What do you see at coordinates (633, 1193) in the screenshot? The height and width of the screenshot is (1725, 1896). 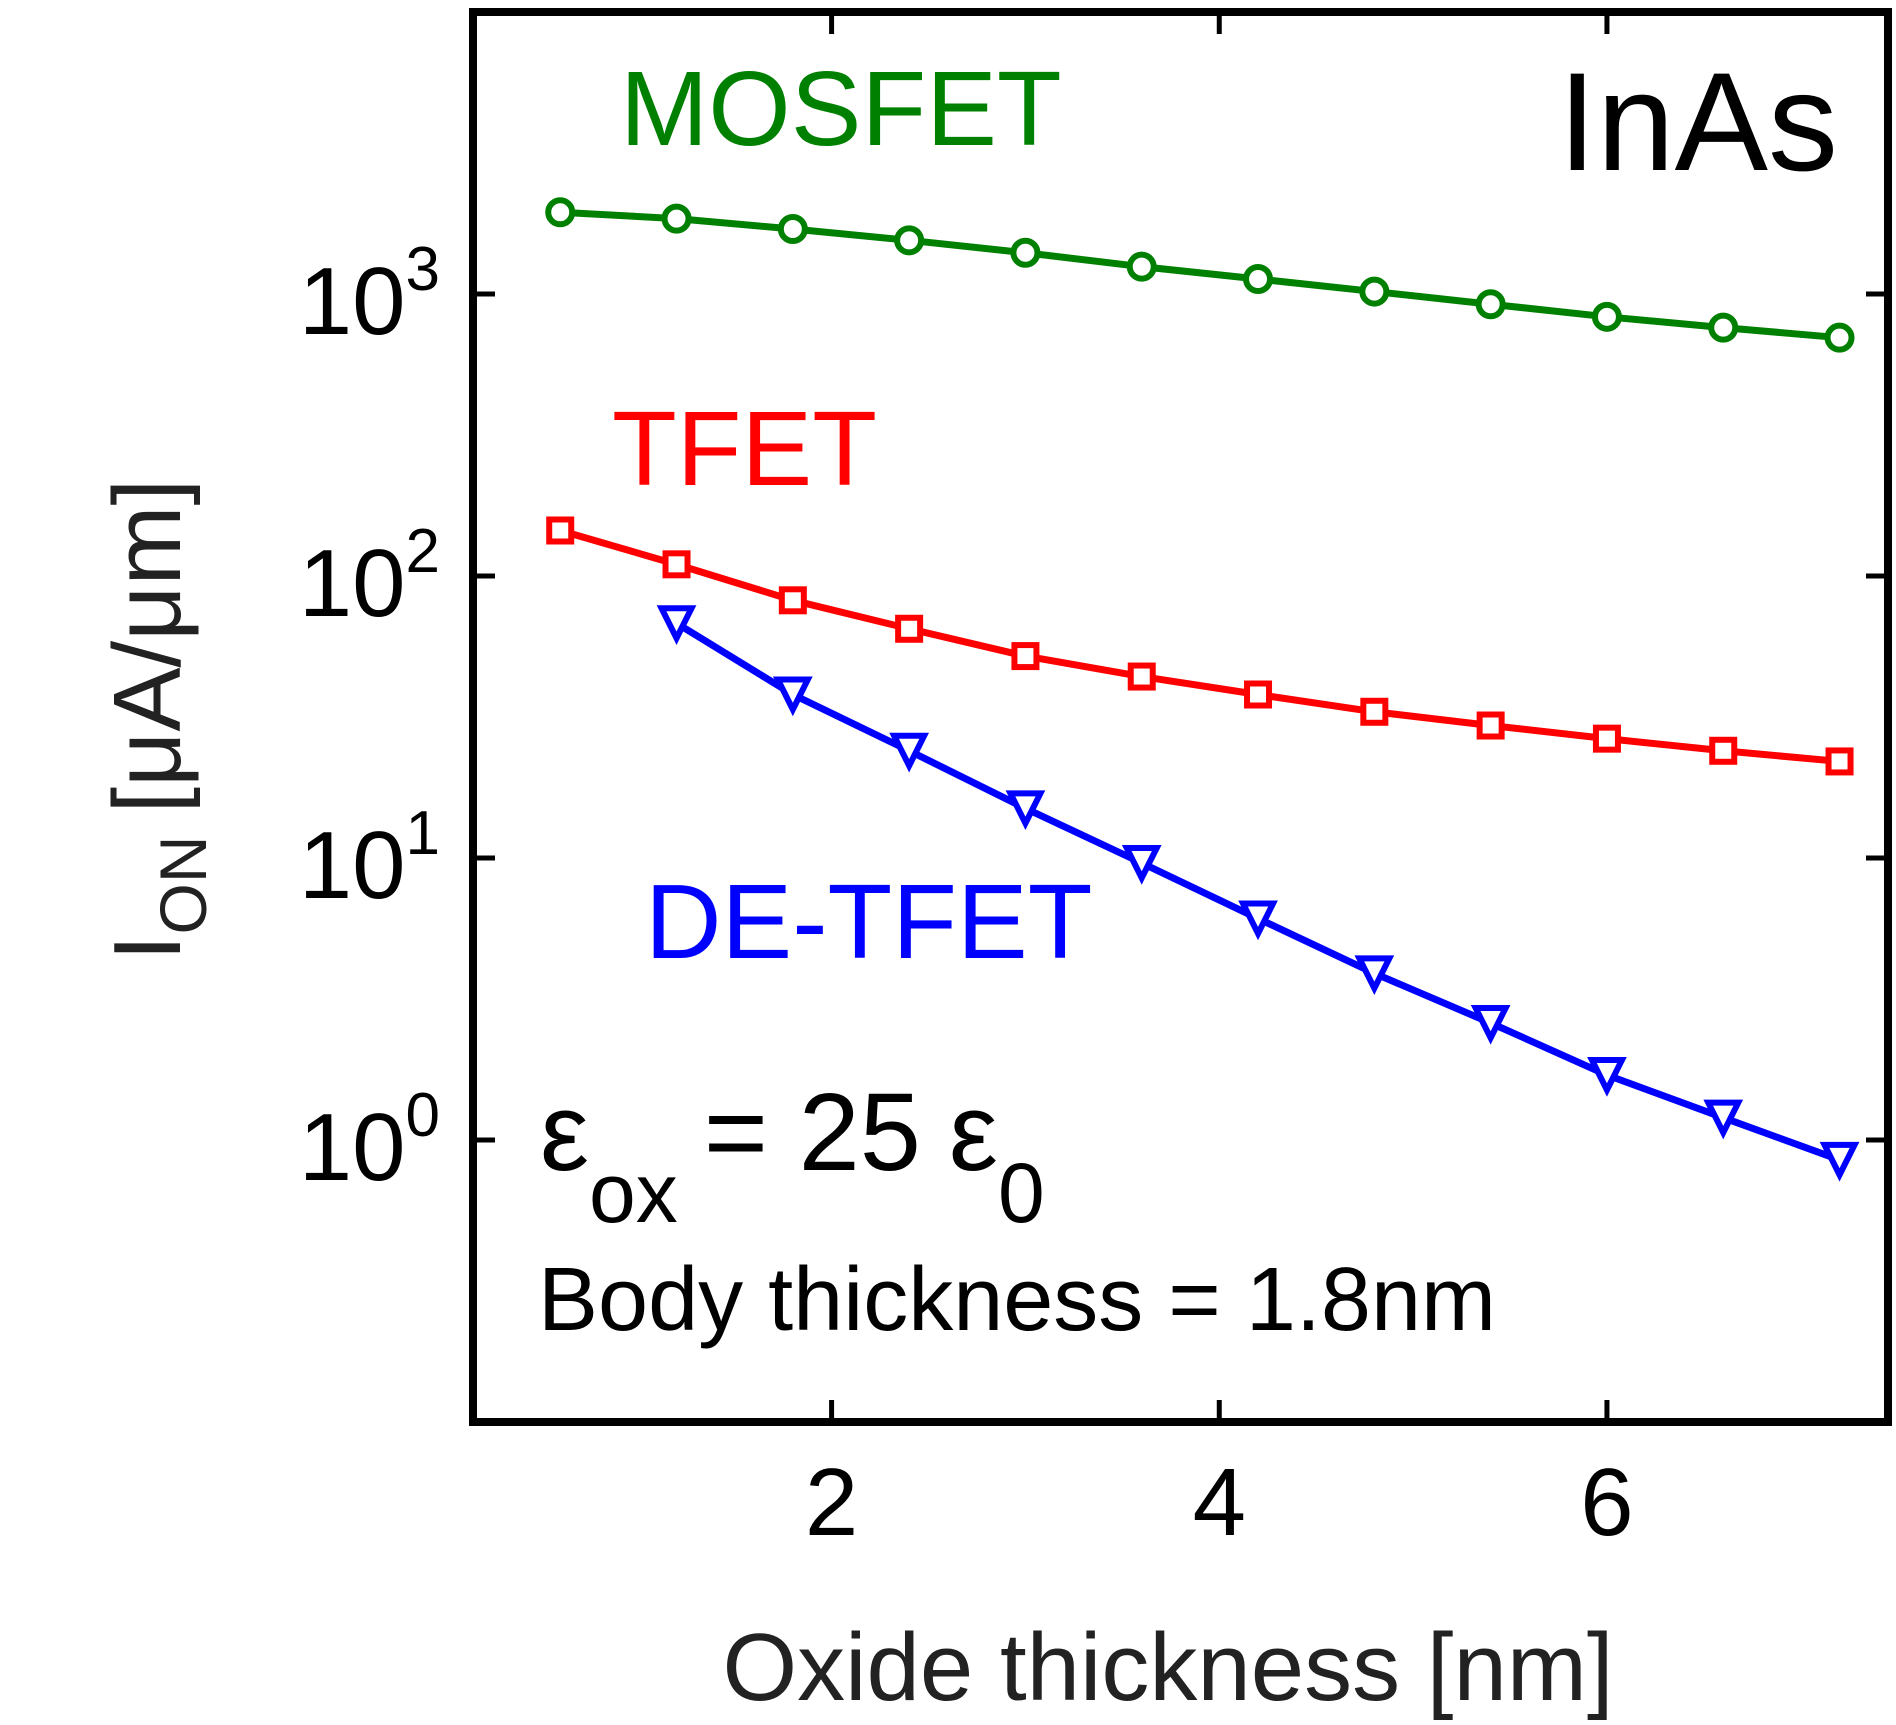 I see `epsilon-sub: ox` at bounding box center [633, 1193].